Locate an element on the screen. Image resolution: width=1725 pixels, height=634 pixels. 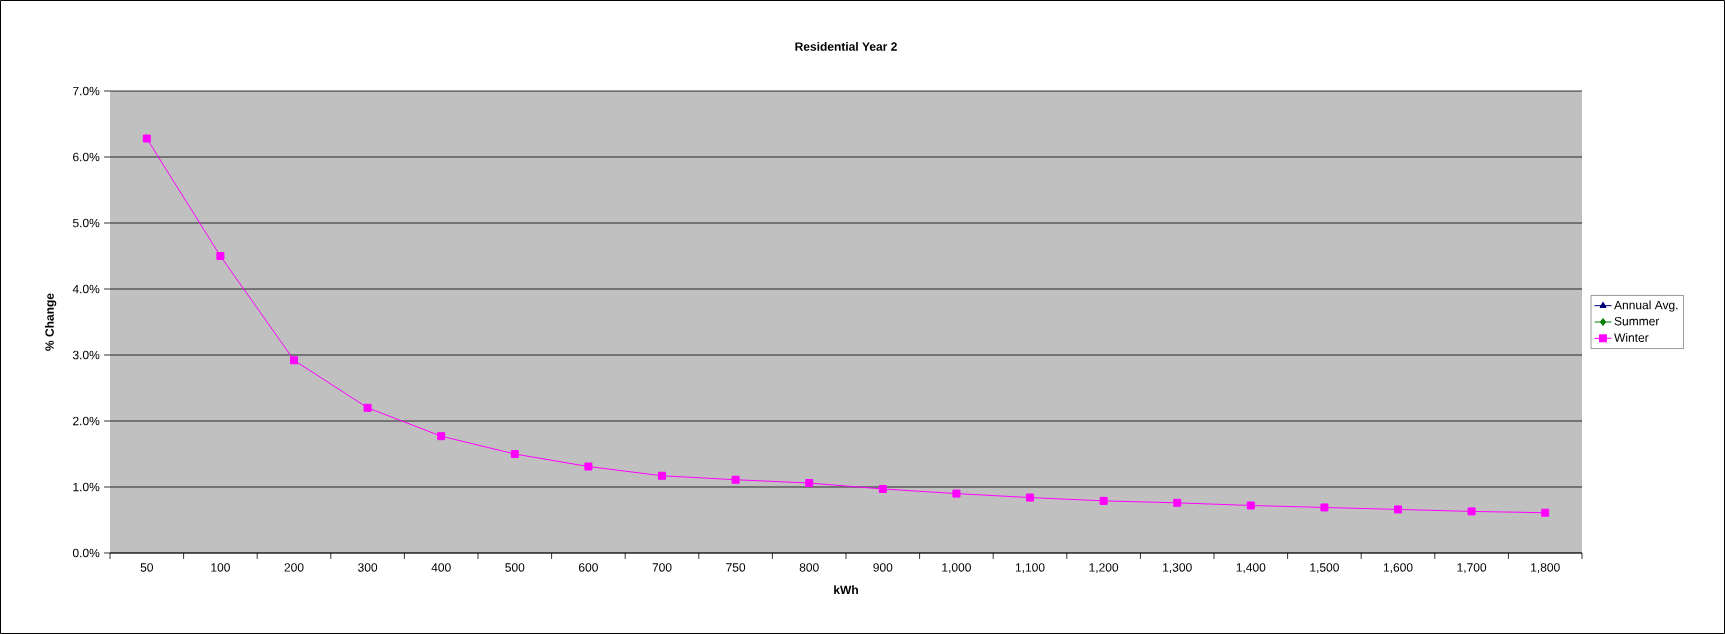
y-tick-label: 6.0% is located at coordinates (86, 157).